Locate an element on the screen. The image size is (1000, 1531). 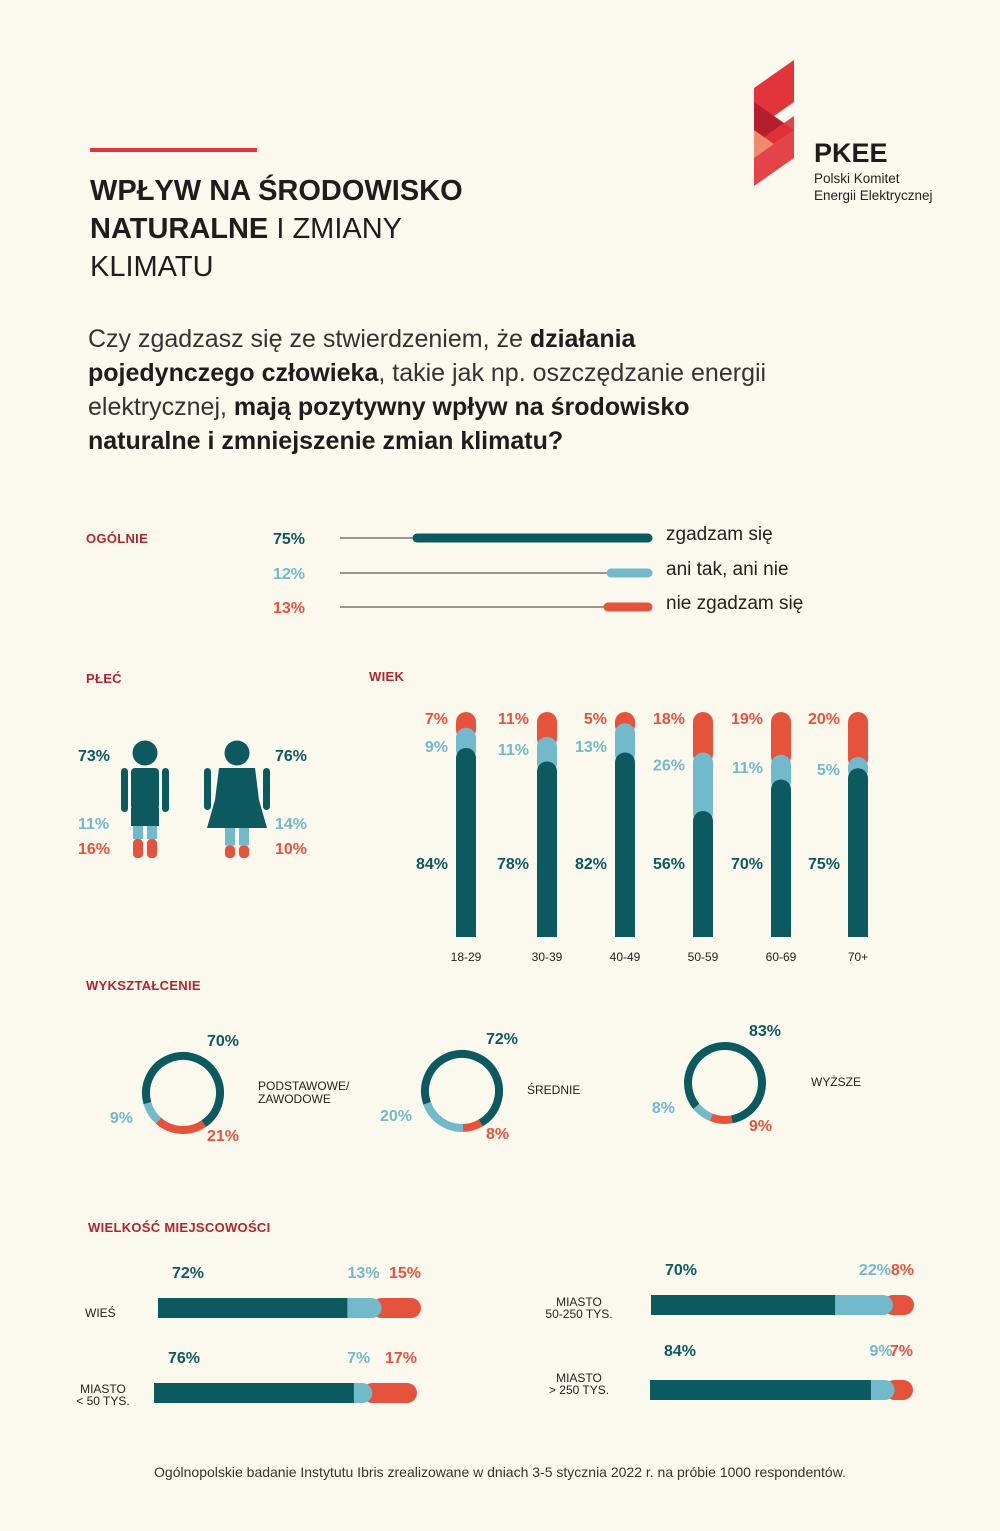
edu-label-agree-0: 70% is located at coordinates (223, 1041).